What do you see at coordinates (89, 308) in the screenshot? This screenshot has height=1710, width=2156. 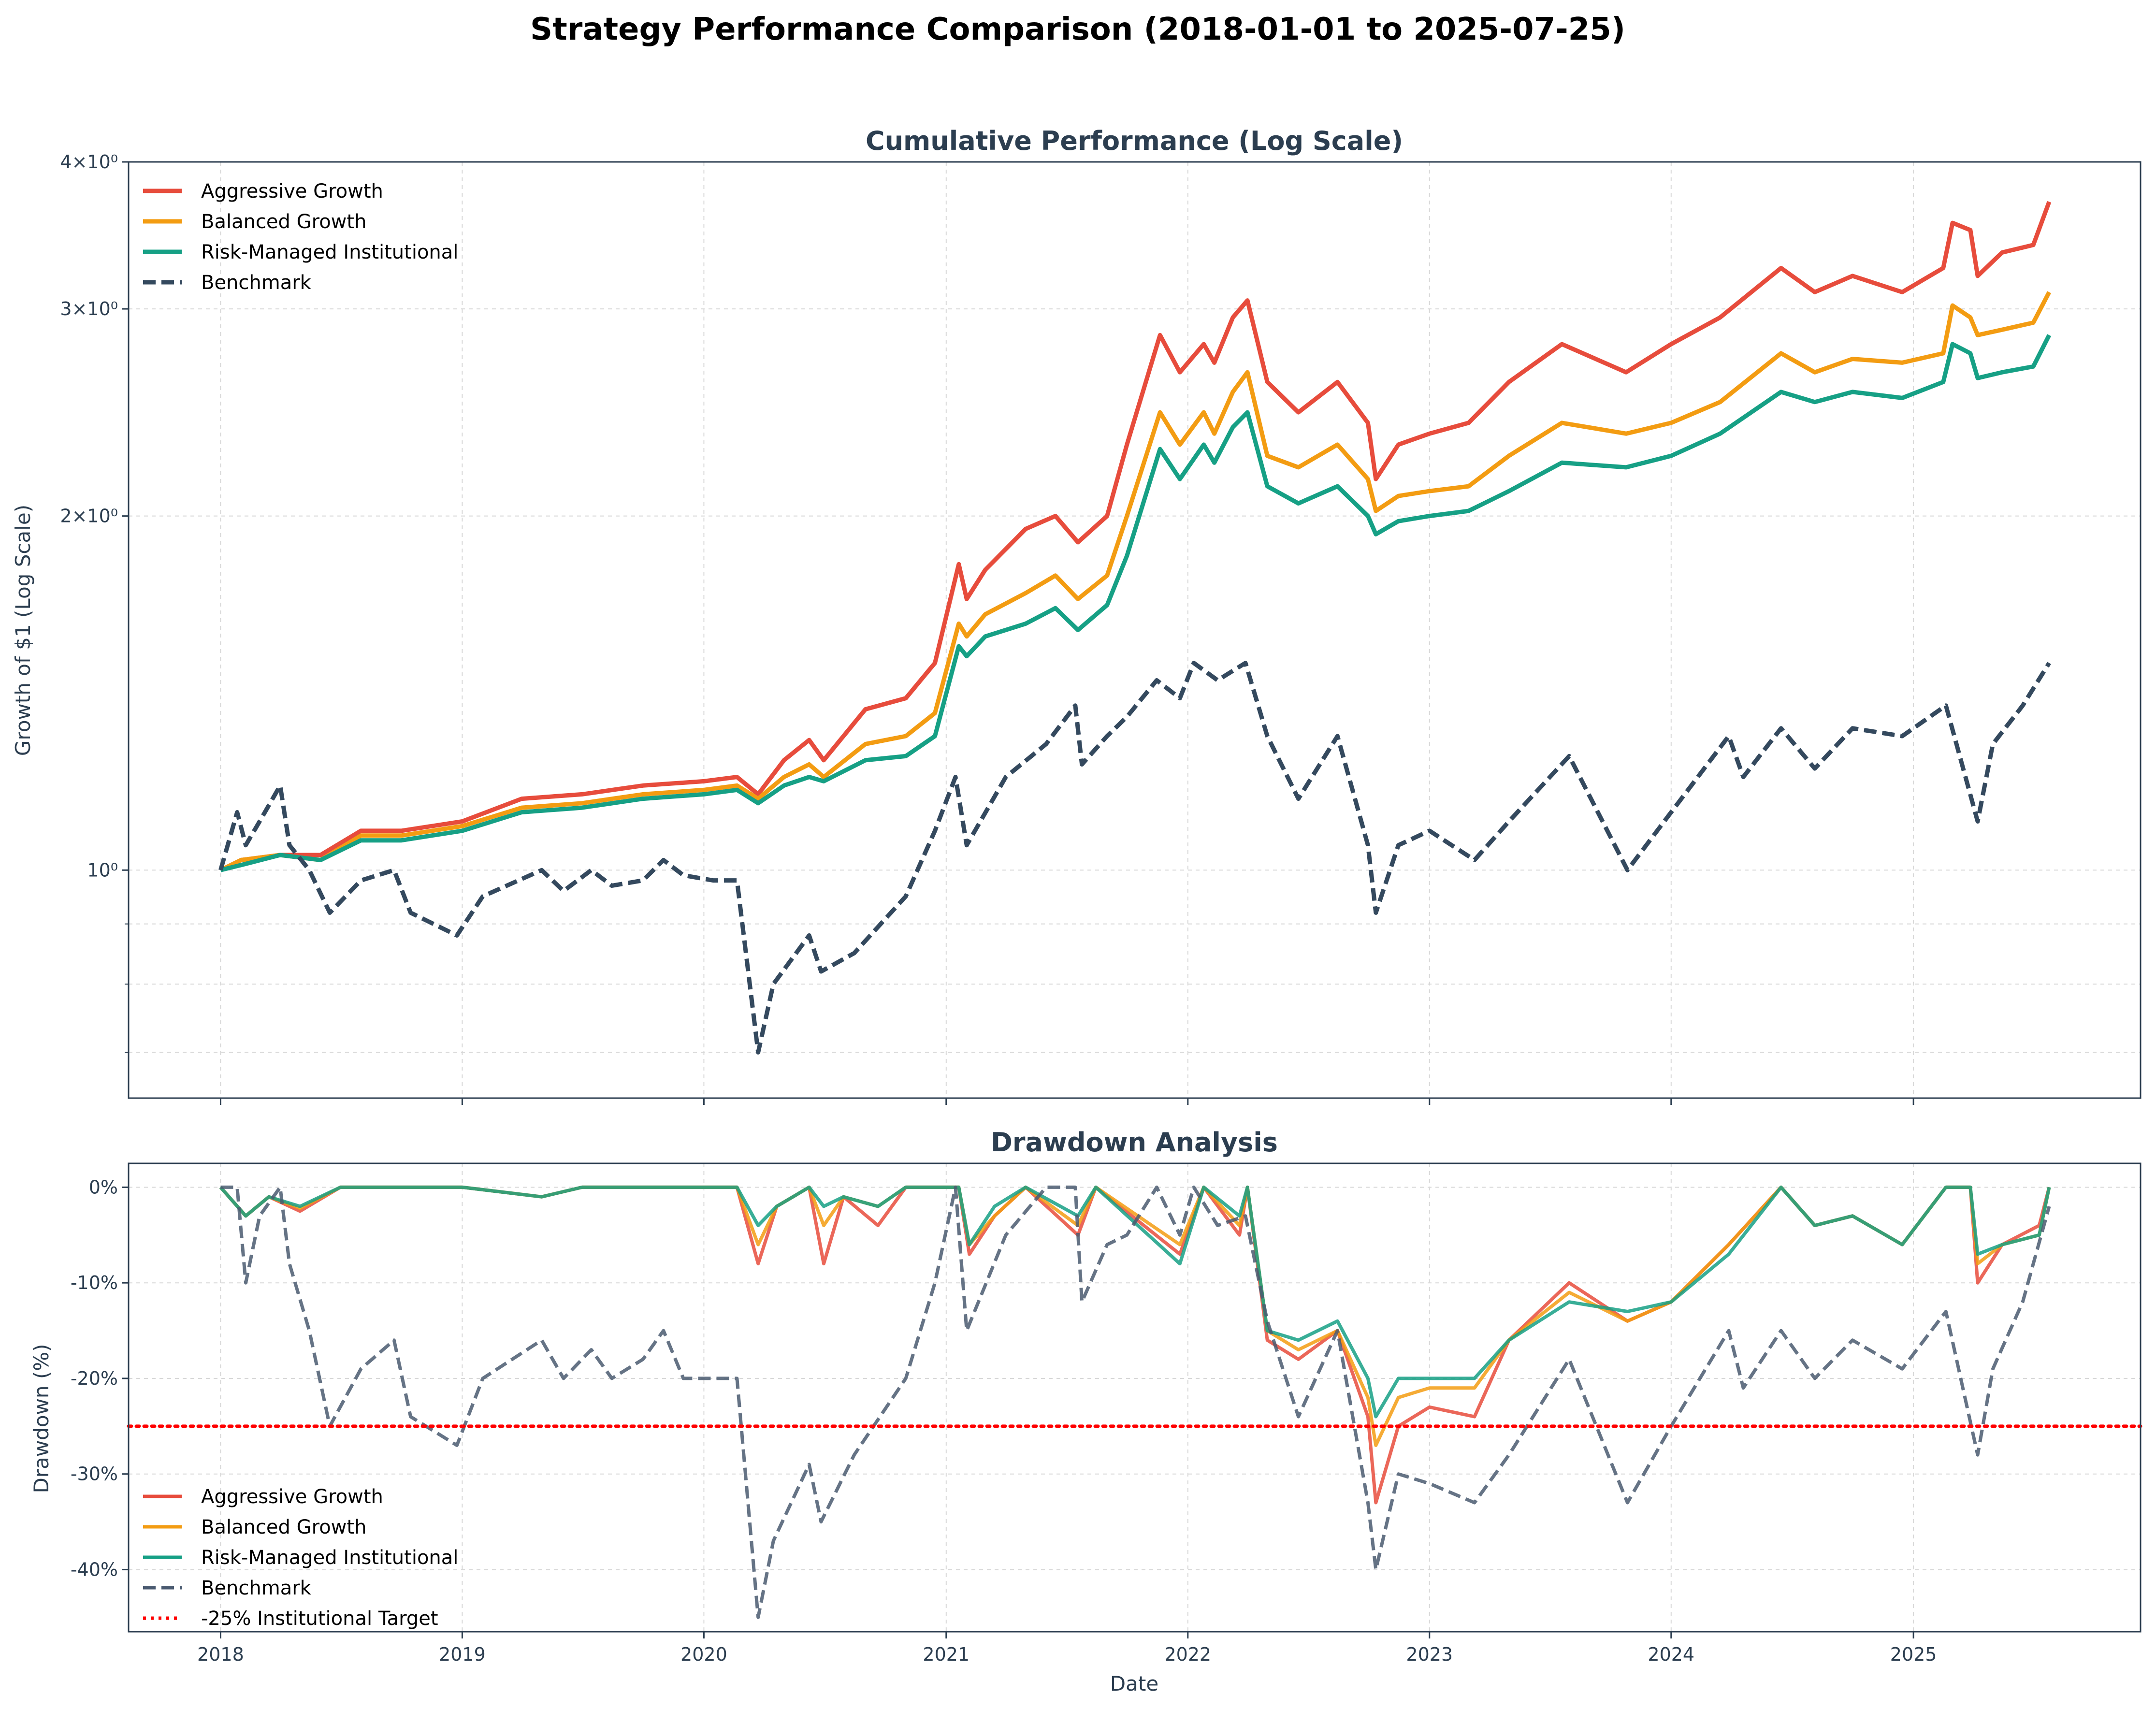 I see `y-tick-label: 3×10⁰` at bounding box center [89, 308].